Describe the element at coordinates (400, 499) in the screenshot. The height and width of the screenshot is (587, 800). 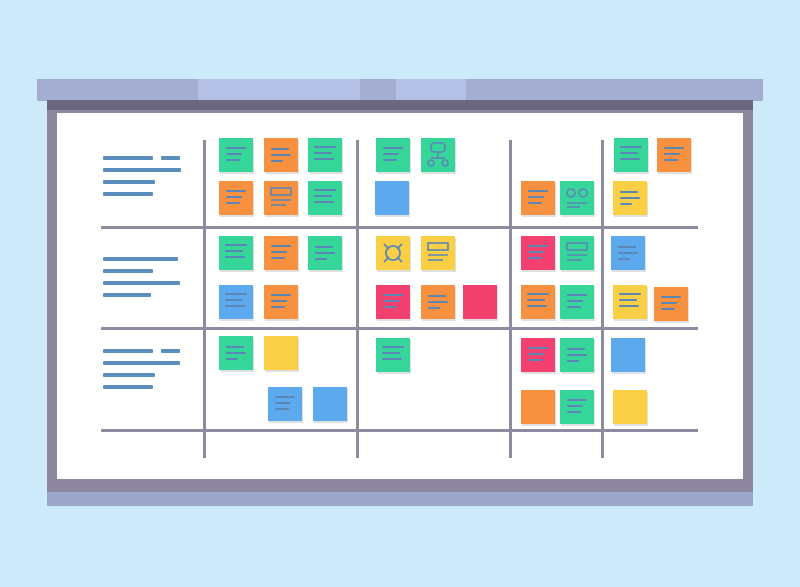
I see `whiteboard-base` at that location.